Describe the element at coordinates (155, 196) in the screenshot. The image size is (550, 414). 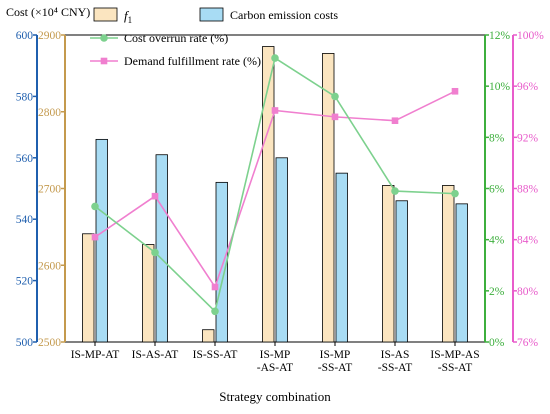
I see `point-demand-IS-AS-AT` at that location.